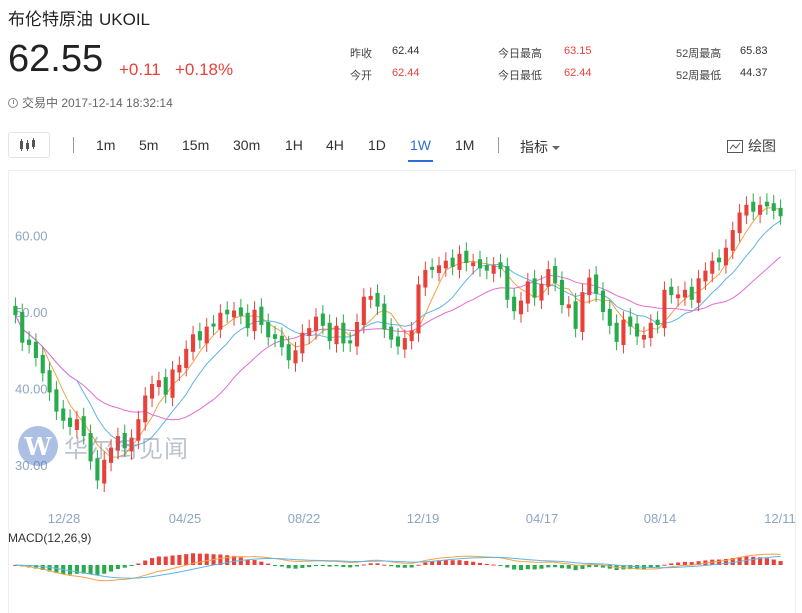 The width and height of the screenshot is (802, 613). Describe the element at coordinates (196, 145) in the screenshot. I see `timeframe-15m: 15m` at that location.